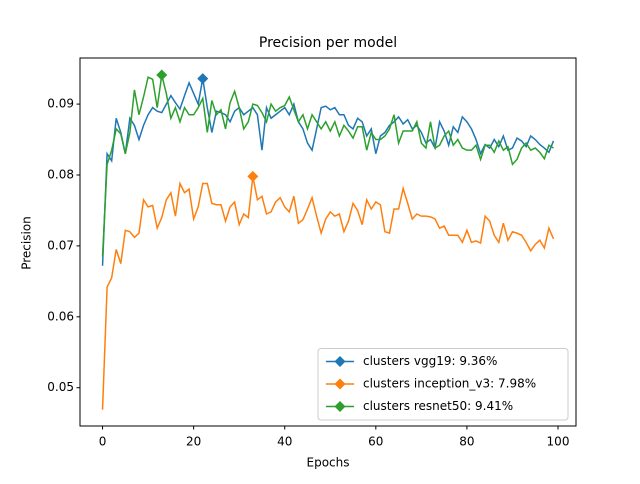  I want to click on y-tick-label: 0.08, so click(60, 174).